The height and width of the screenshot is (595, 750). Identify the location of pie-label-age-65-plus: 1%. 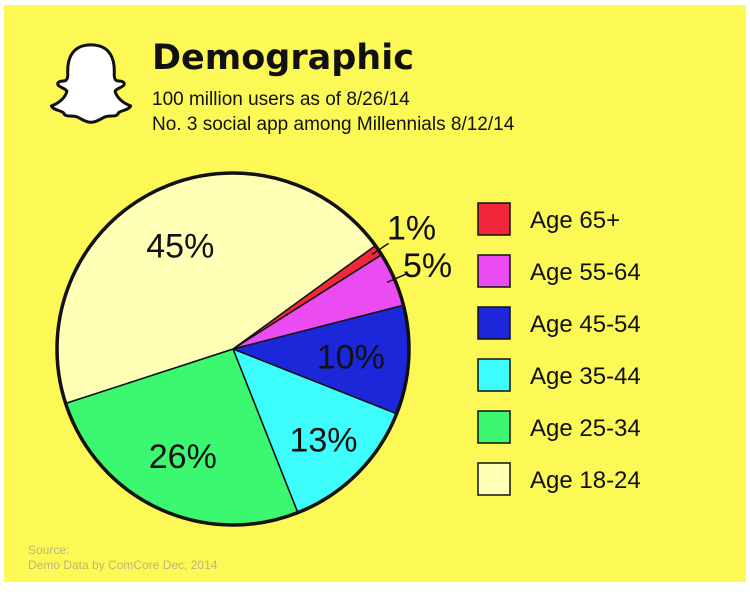
(411, 229).